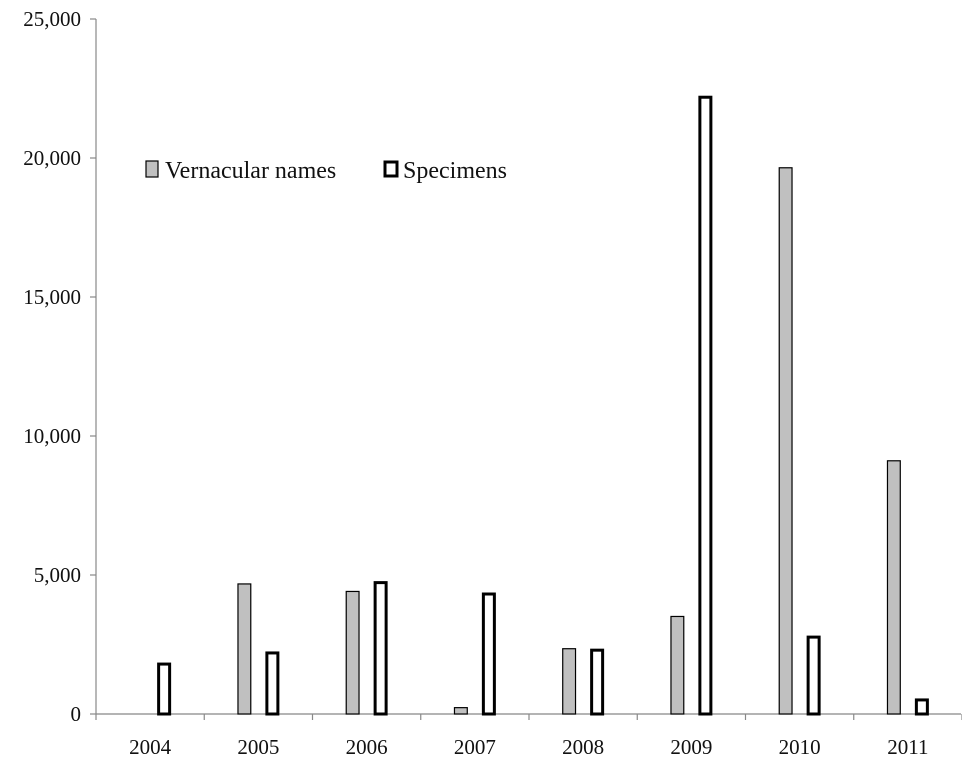  Describe the element at coordinates (597, 682) in the screenshot. I see `bar-specimens-2008` at that location.